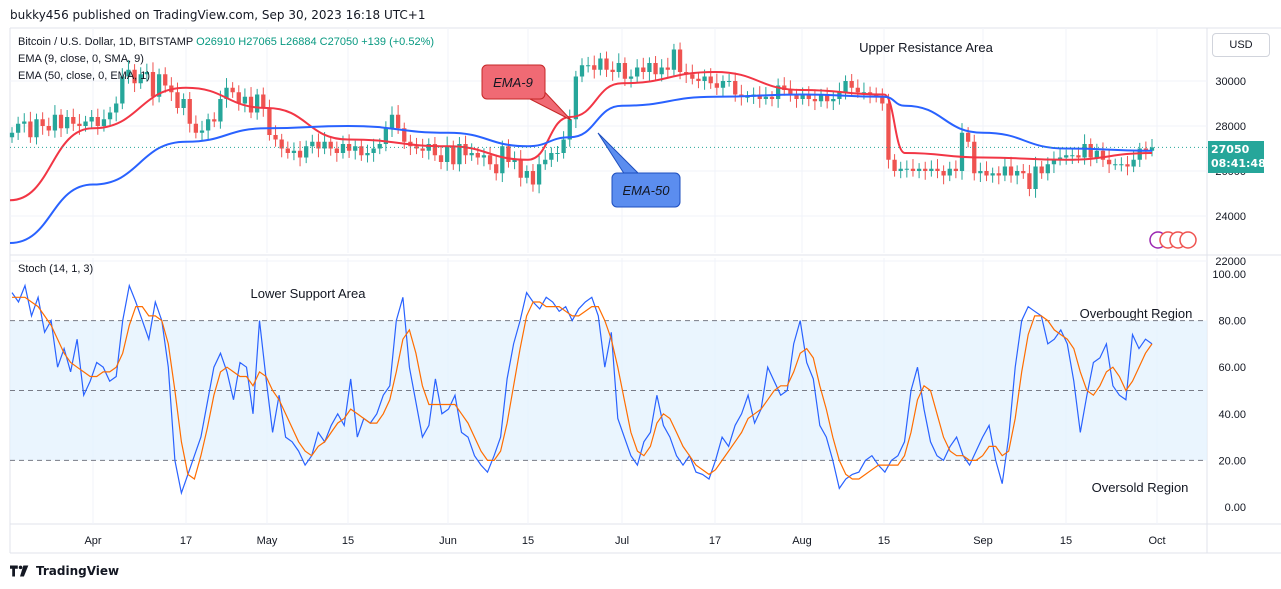  Describe the element at coordinates (92, 541) in the screenshot. I see `x-tick-label: Apr` at that location.